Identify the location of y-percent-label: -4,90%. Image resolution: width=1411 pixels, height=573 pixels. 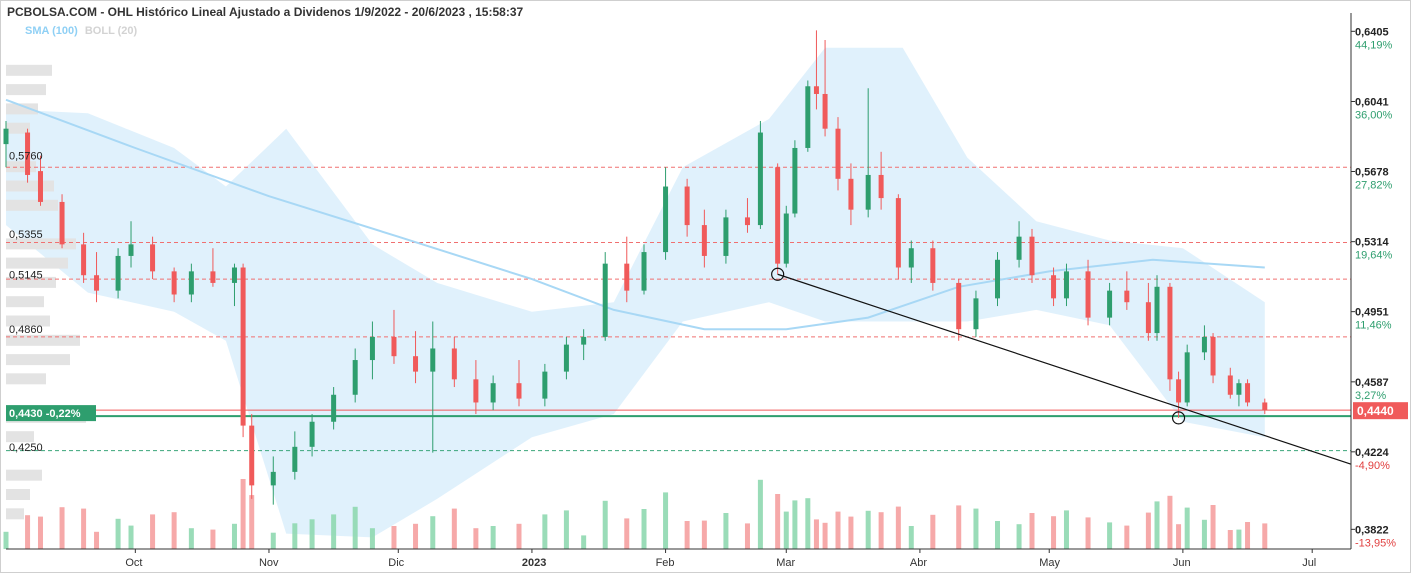
(1372, 466).